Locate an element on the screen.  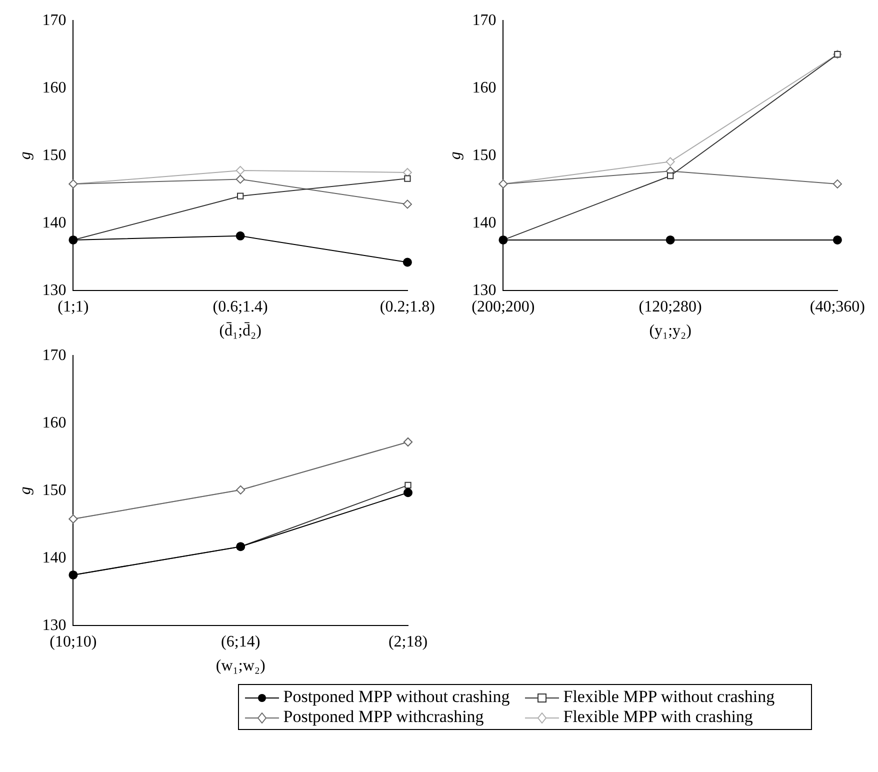
x-axis-title: (y₁;y₂) is located at coordinates (670, 331).